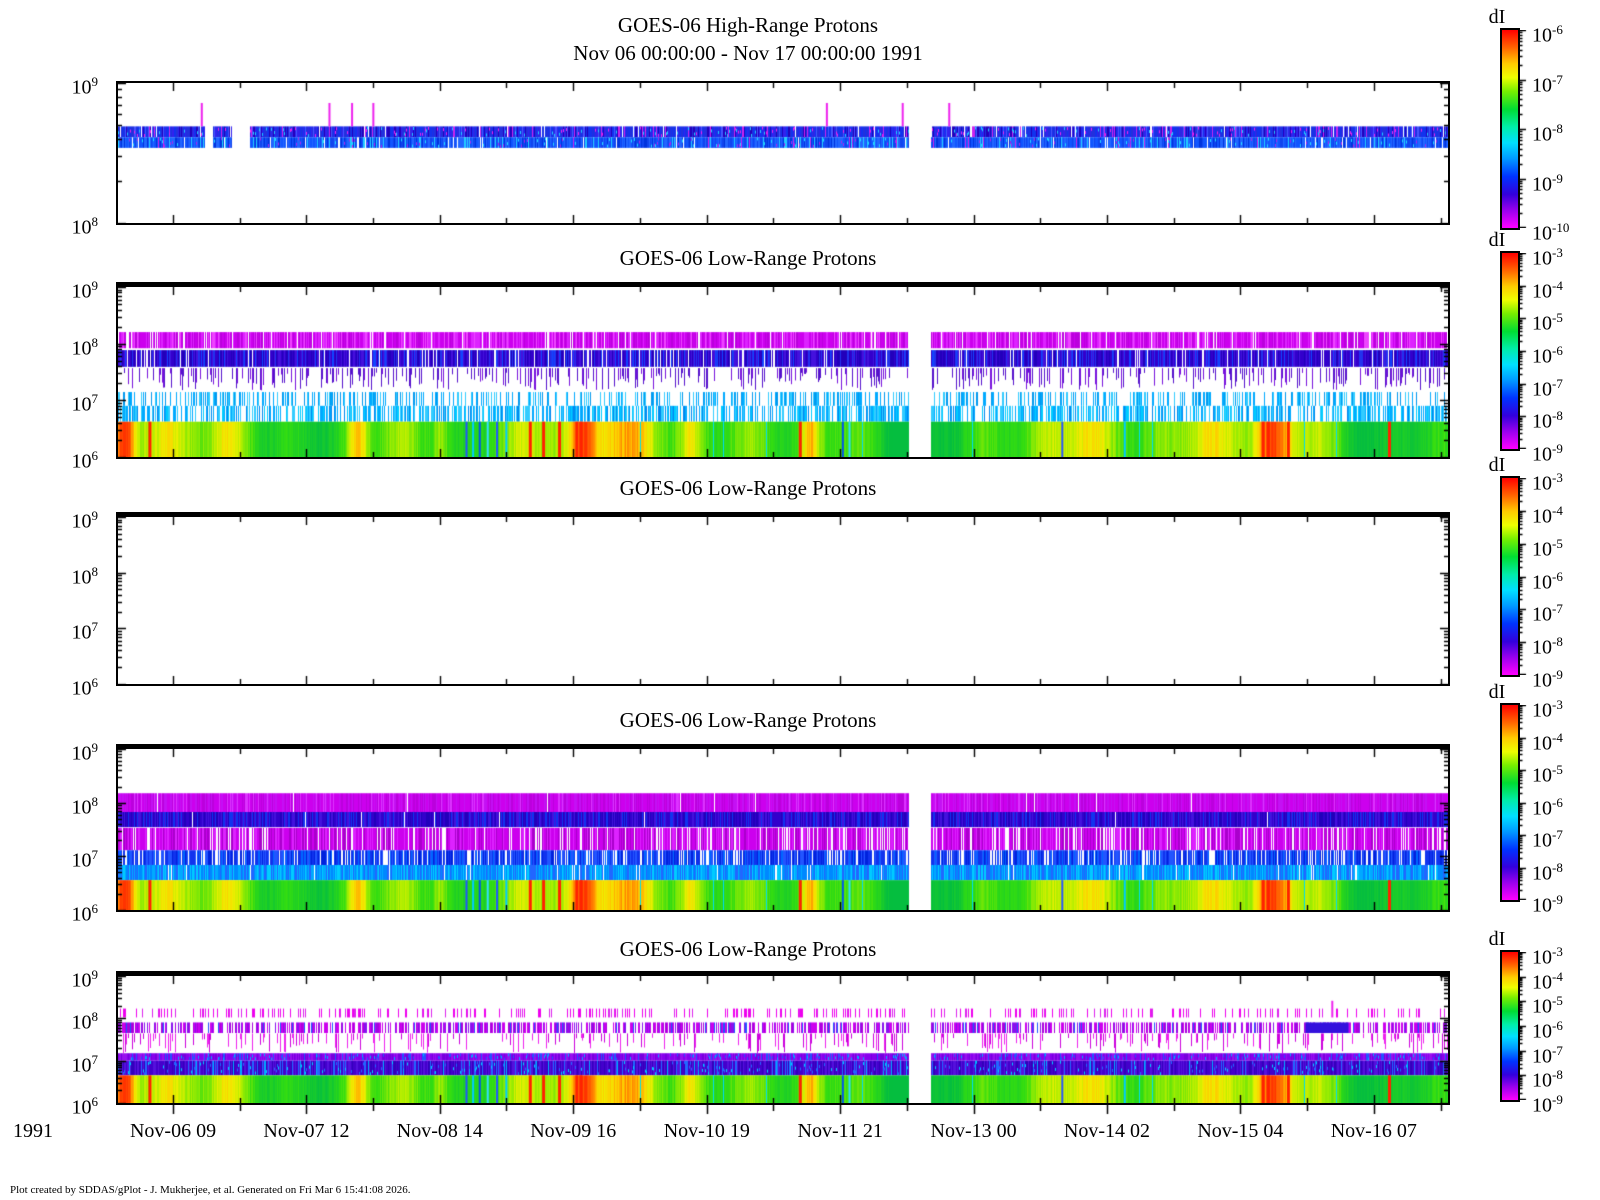 Image resolution: width=1600 pixels, height=1200 pixels. I want to click on x-axis-tick-label: Nov-07 12, so click(306, 1131).